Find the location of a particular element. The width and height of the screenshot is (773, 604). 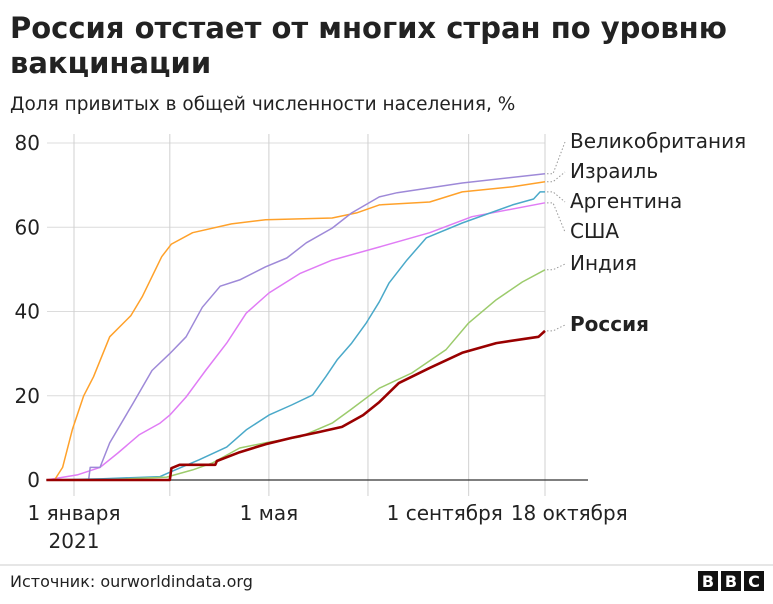

y-tick-label: 20 is located at coordinates (27, 396).